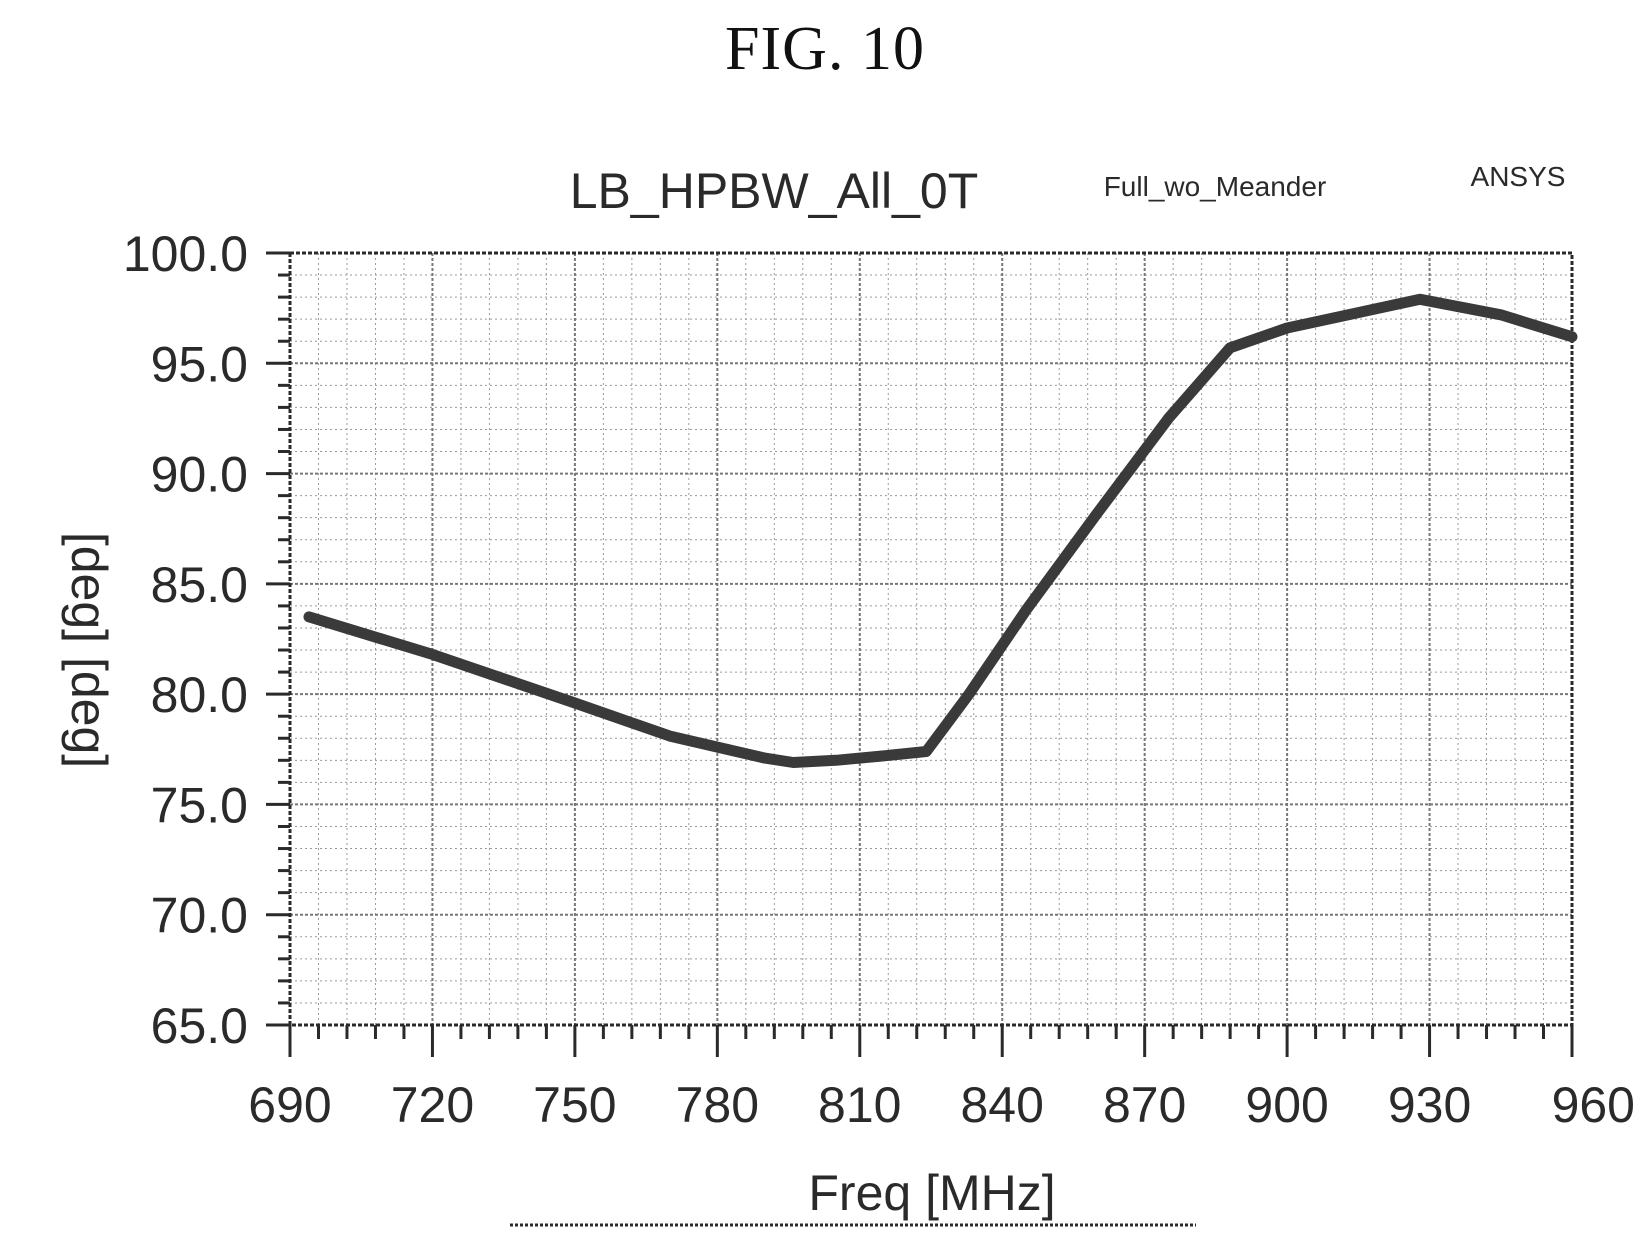 The height and width of the screenshot is (1247, 1650). What do you see at coordinates (774, 191) in the screenshot?
I see `chart-title: LB_HPBW_All_0T` at bounding box center [774, 191].